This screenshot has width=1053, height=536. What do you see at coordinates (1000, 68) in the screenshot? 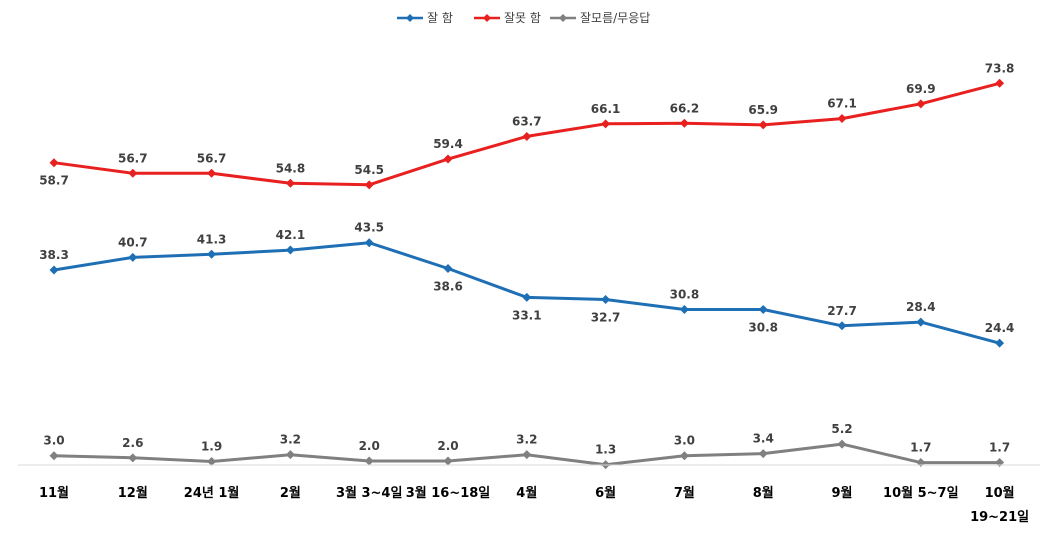
I see `data-label: 73.8` at bounding box center [1000, 68].